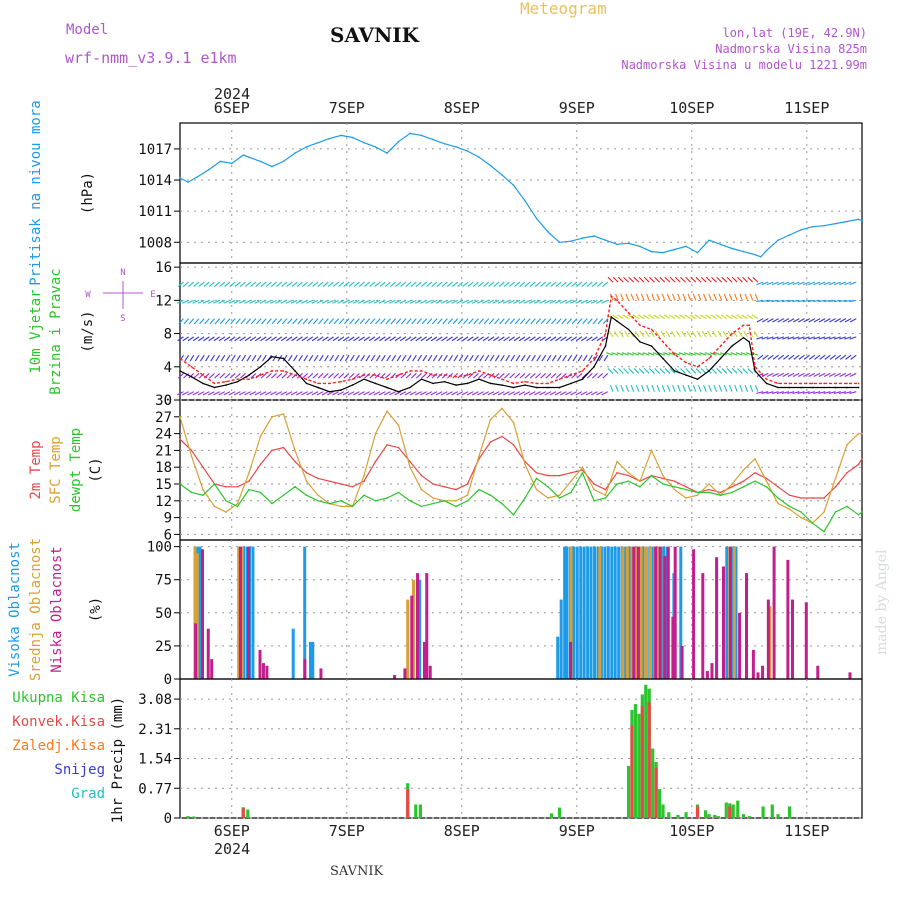 This screenshot has height=900, width=900. I want to click on pressure-point, so click(364, 142).